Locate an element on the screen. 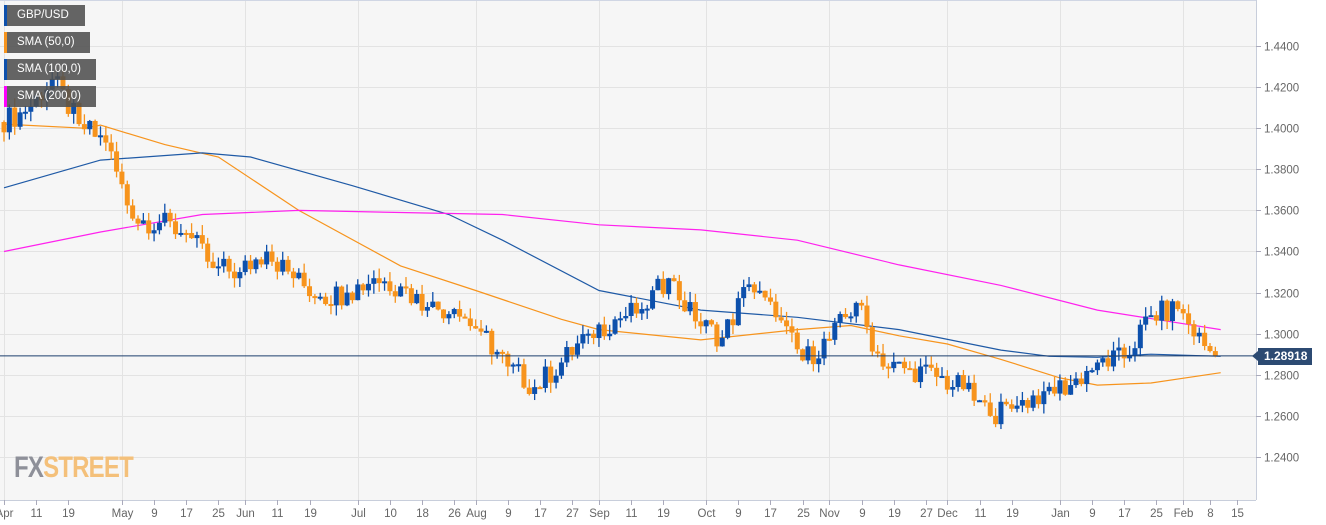 The image size is (1326, 525). legend-sma-100: SMA (100,0) is located at coordinates (50, 69).